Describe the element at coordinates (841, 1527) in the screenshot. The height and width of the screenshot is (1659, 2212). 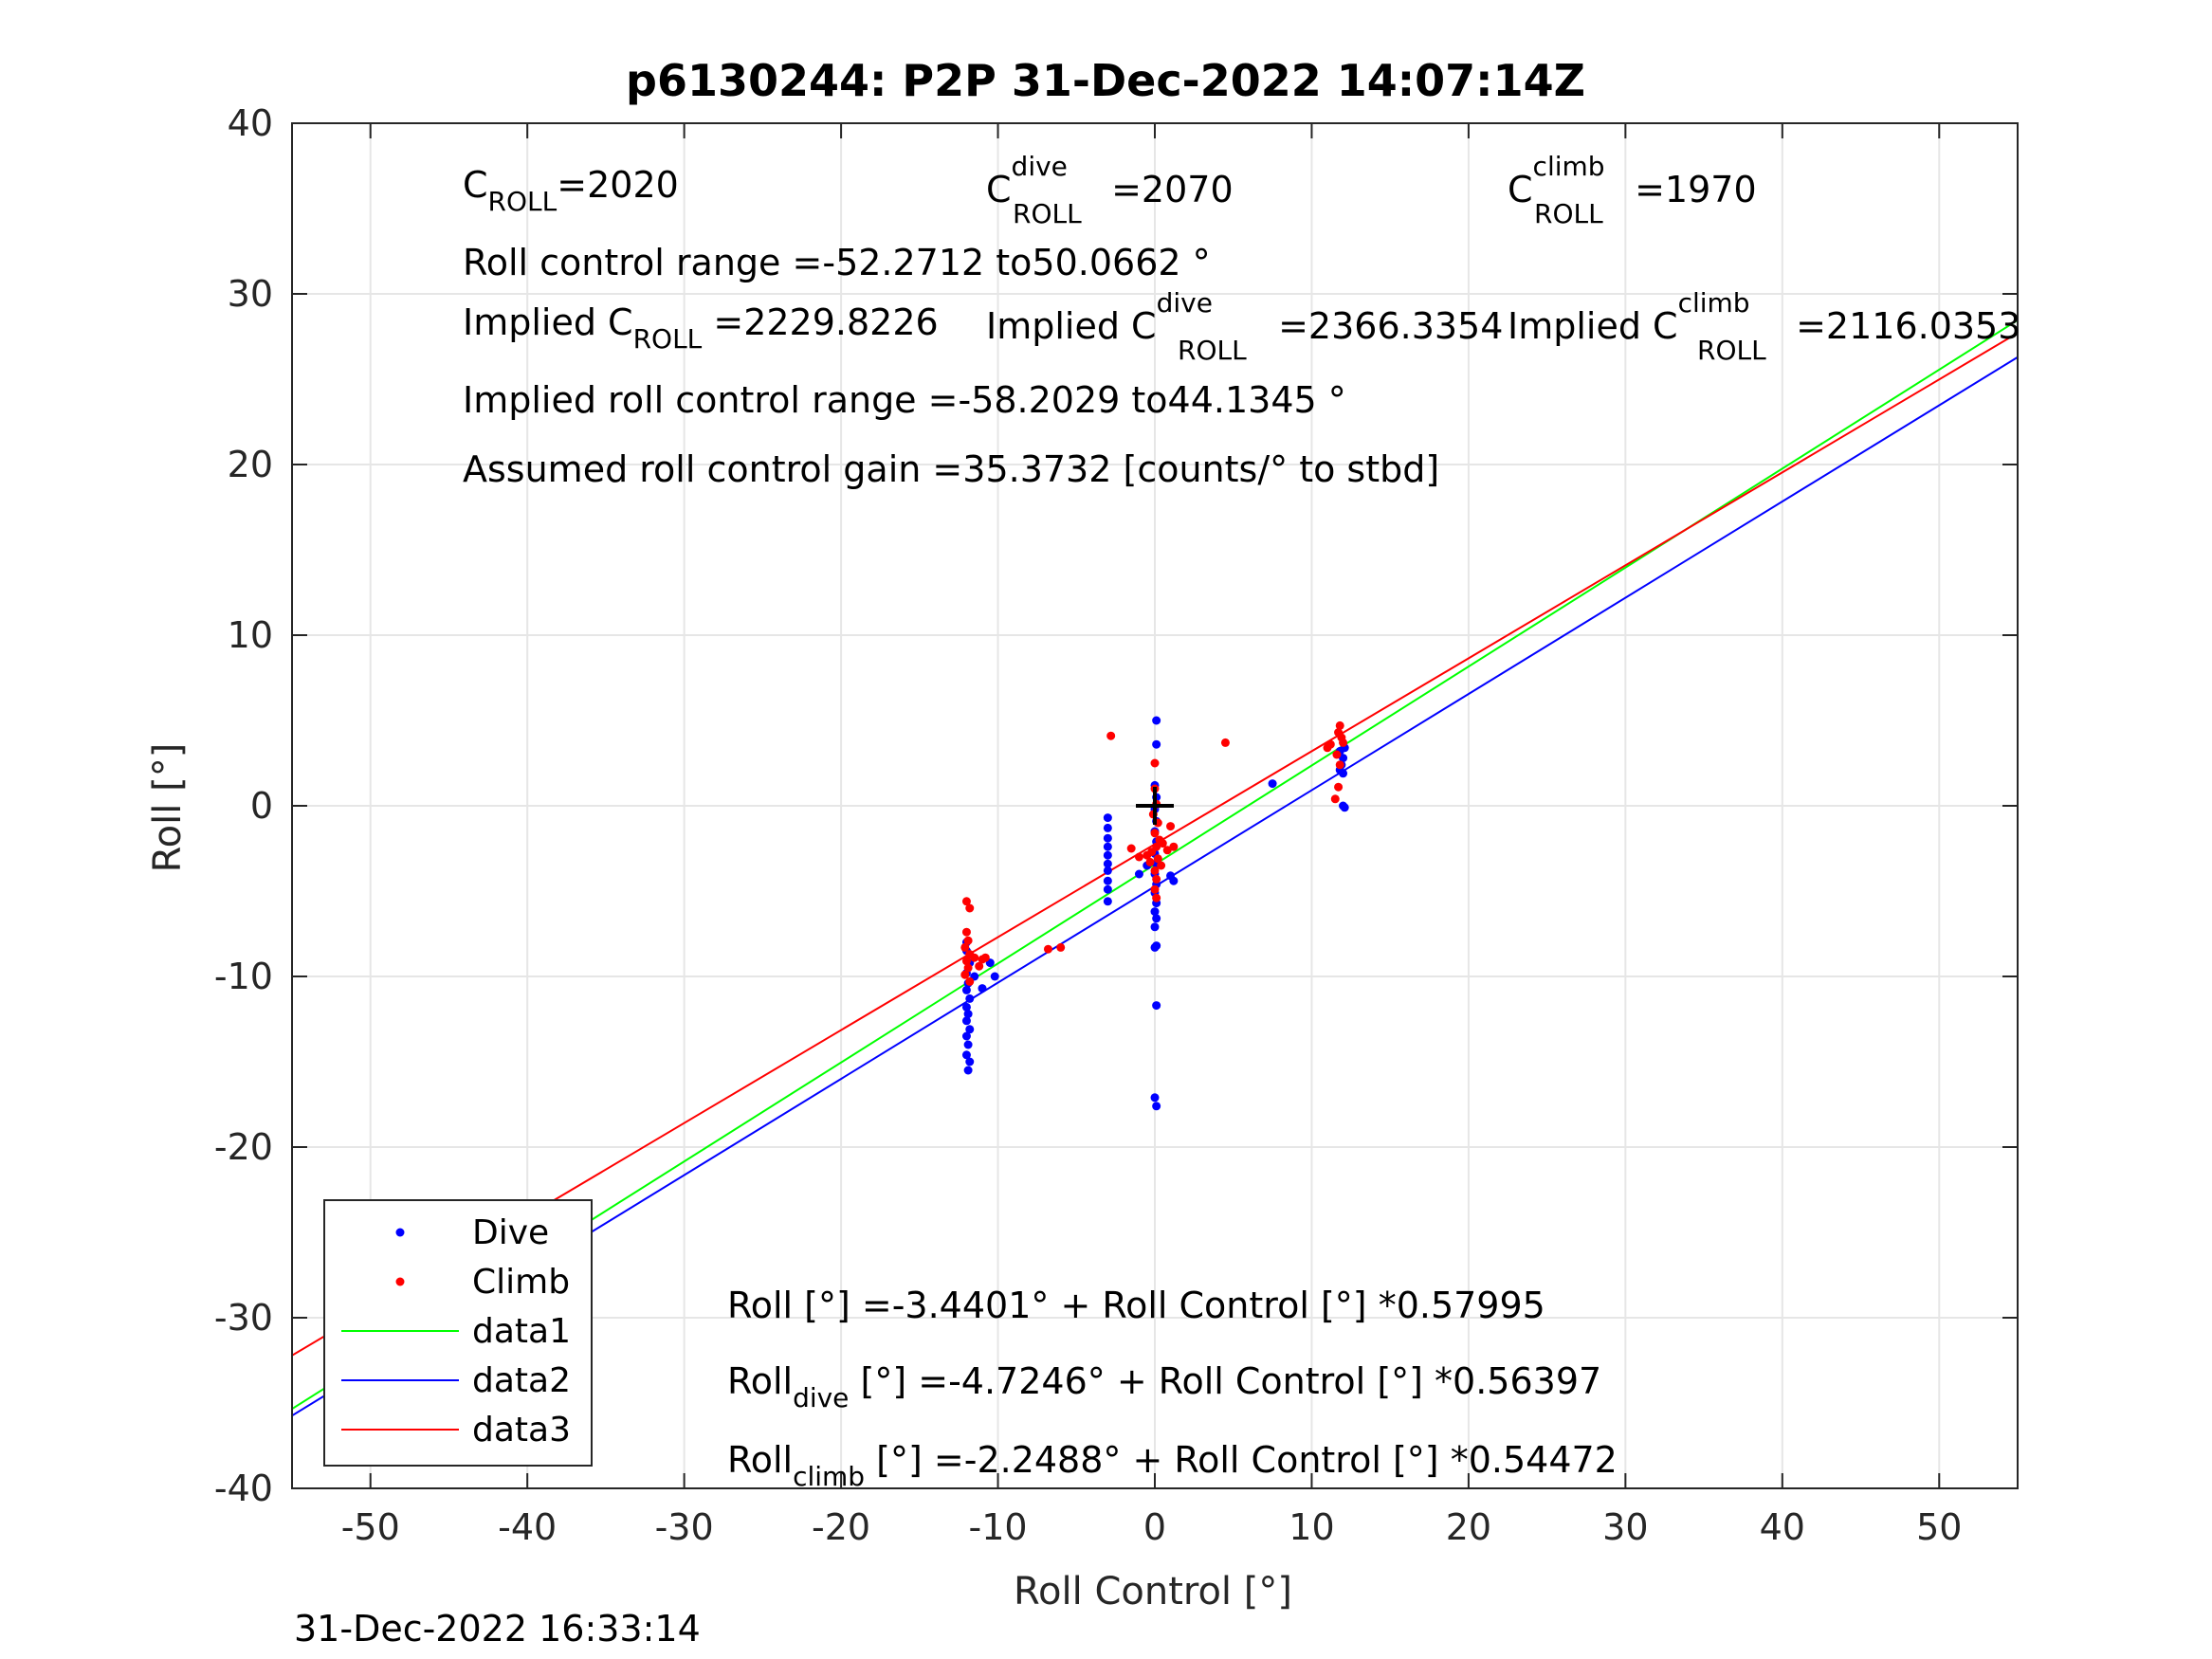
I see `x-tick-label: -20` at that location.